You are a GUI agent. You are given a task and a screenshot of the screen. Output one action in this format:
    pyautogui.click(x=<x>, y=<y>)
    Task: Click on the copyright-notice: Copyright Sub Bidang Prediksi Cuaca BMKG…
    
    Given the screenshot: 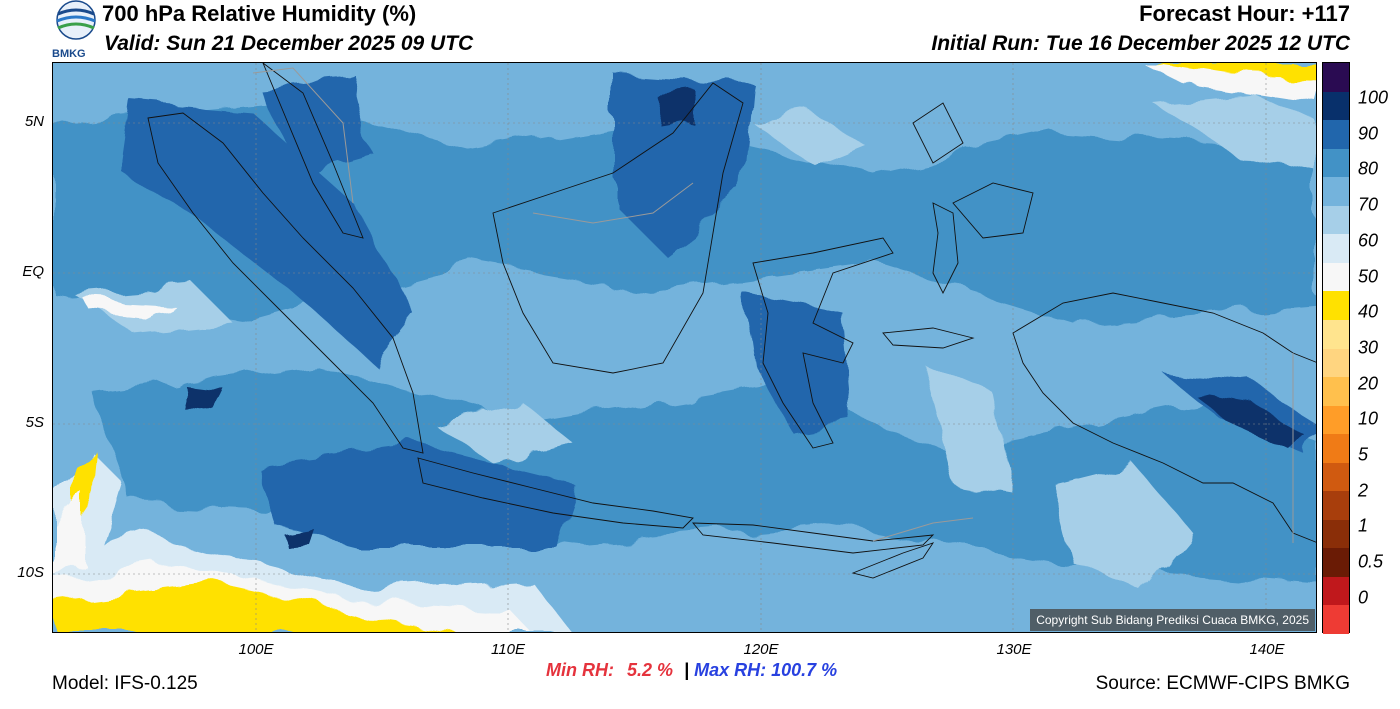 What is the action you would take?
    pyautogui.click(x=1172, y=620)
    